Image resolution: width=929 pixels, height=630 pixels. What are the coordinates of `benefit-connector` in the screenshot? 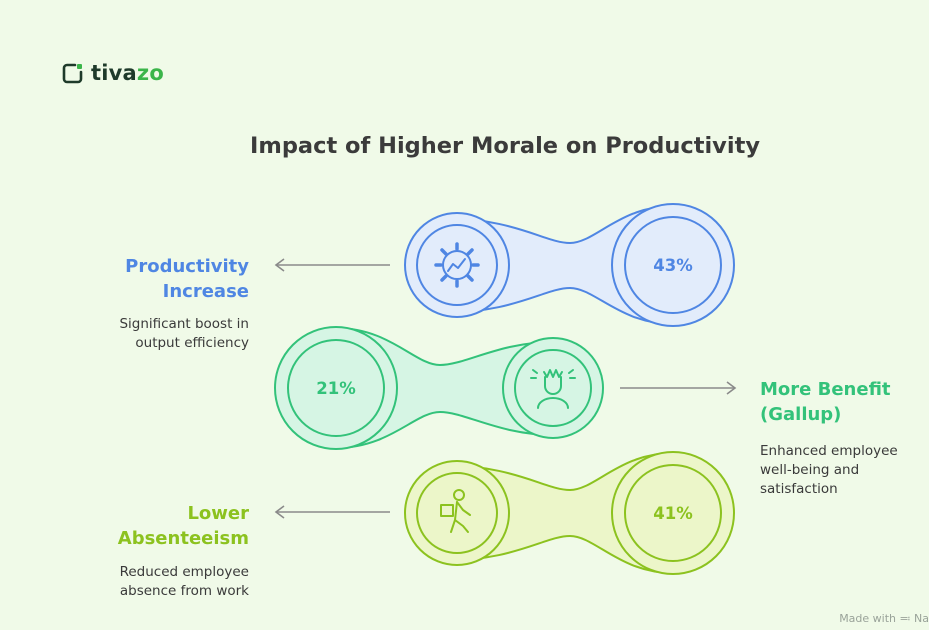 It's located at (439, 388).